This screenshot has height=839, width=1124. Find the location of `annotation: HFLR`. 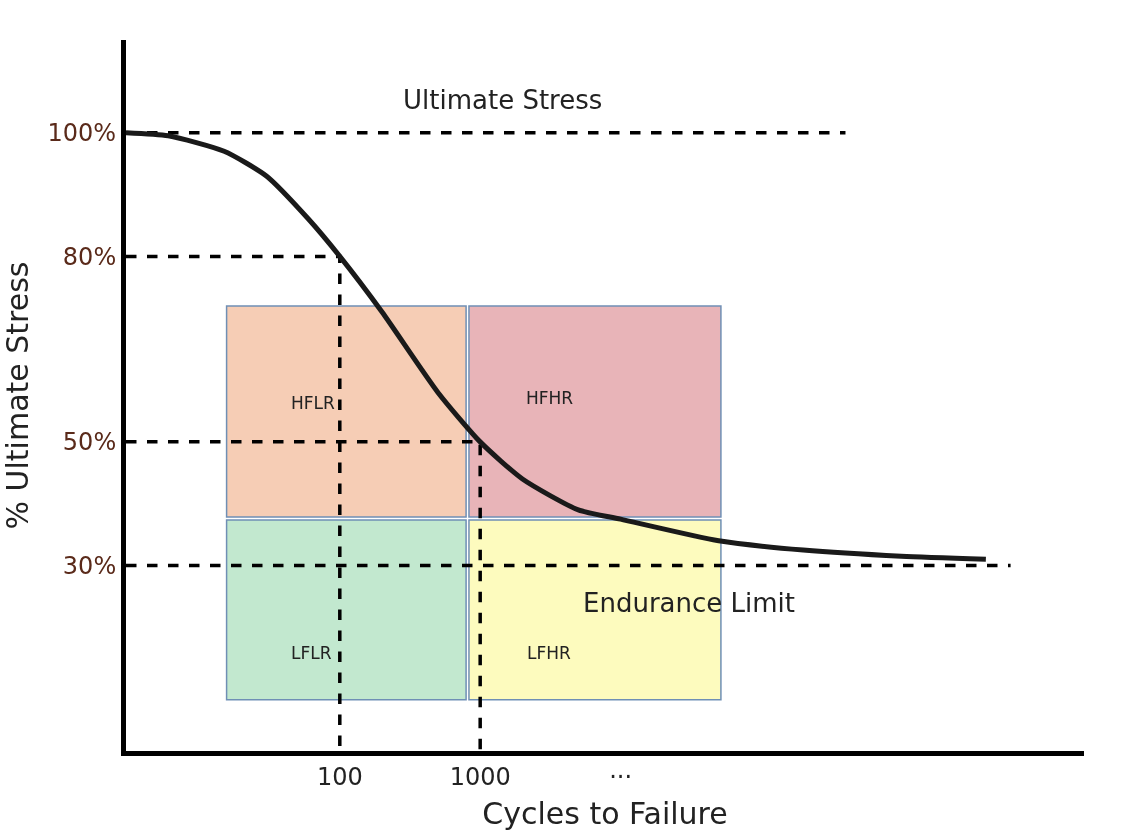

annotation: HFLR is located at coordinates (313, 403).